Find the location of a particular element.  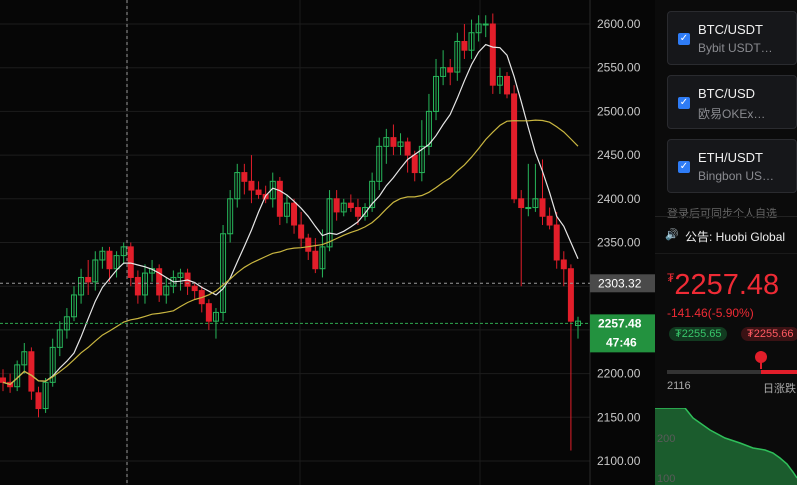

depth-area is located at coordinates (726, 446).